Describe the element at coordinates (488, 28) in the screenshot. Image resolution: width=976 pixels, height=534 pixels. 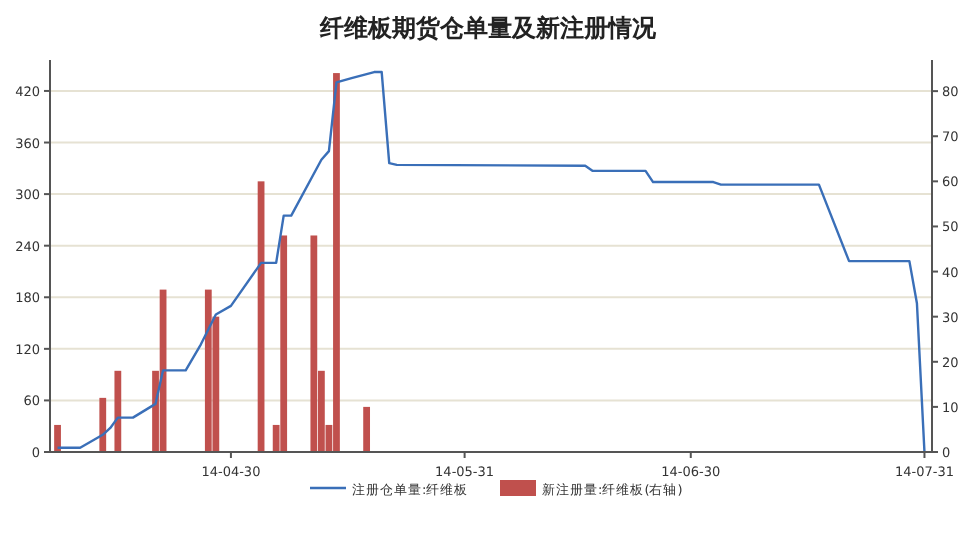
I see `chart-title: 纤维板期货仓单量及新注册情况` at that location.